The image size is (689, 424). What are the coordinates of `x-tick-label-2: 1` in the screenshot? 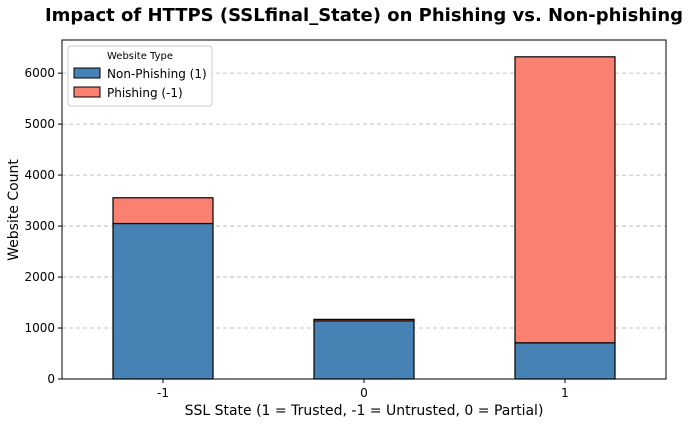 It's located at (565, 393).